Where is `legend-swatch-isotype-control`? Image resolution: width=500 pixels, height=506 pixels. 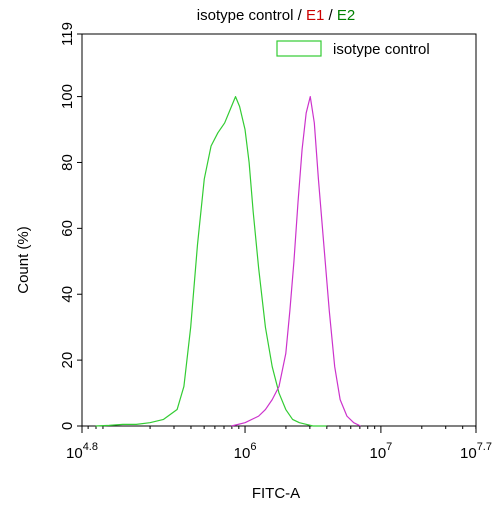 legend-swatch-isotype-control is located at coordinates (299, 48).